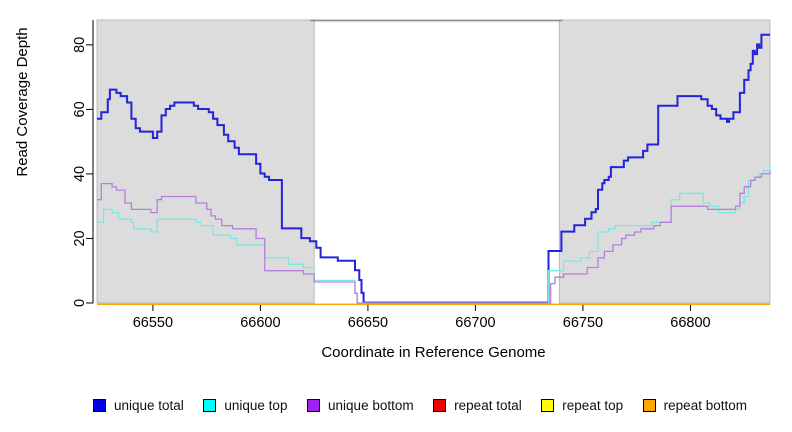  What do you see at coordinates (705, 405) in the screenshot?
I see `legend-label: repeat bottom` at bounding box center [705, 405].